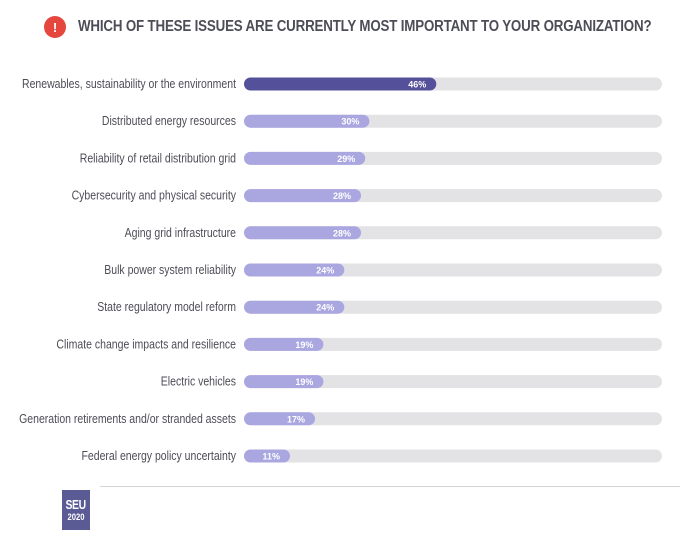 This screenshot has height=539, width=680. Describe the element at coordinates (76, 504) in the screenshot. I see `logo-text: SEU` at that location.